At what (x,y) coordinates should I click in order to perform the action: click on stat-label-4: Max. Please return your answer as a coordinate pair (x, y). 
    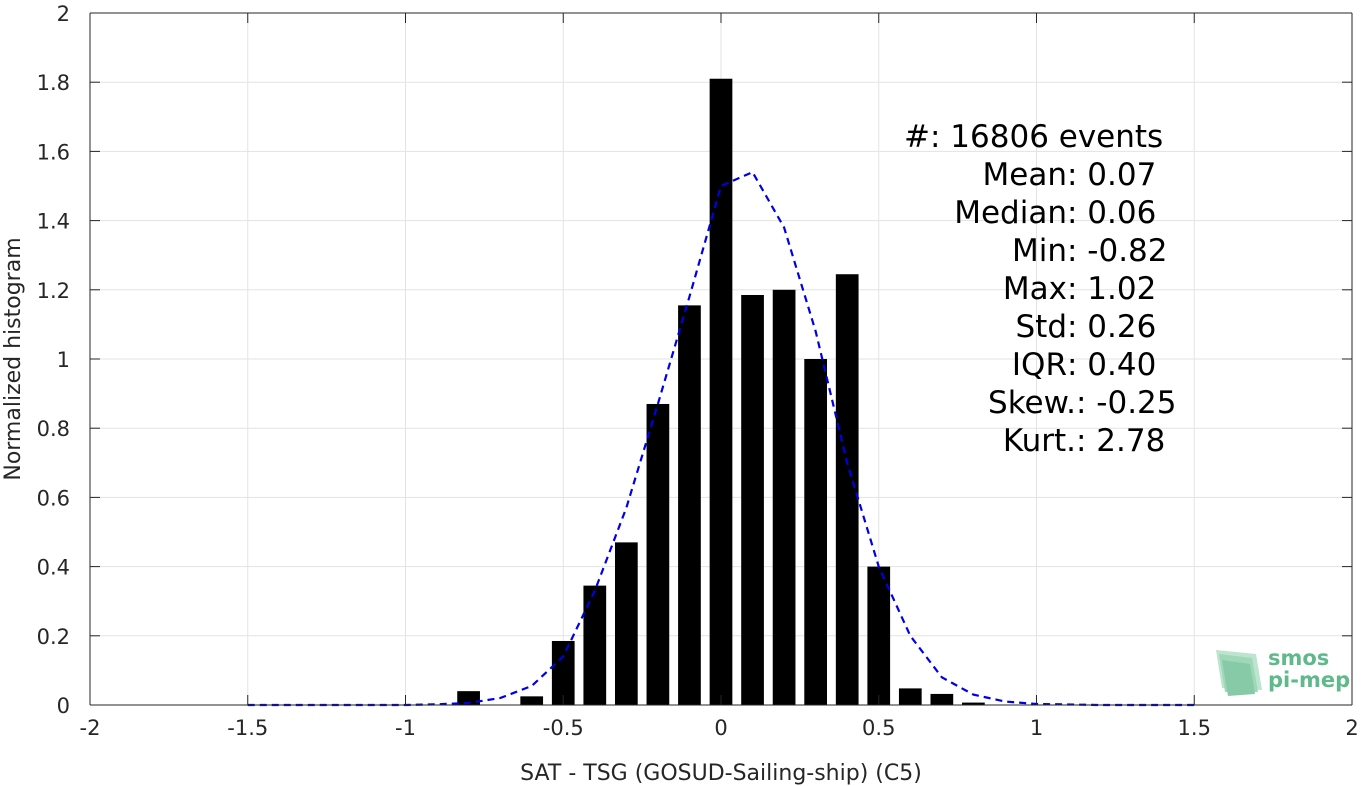
    Looking at the image, I should click on (1035, 289).